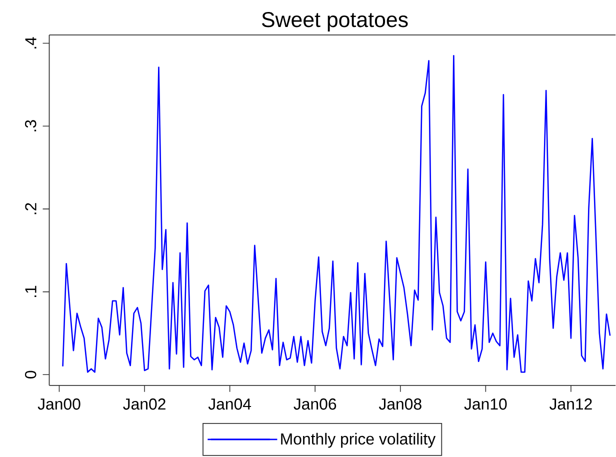  What do you see at coordinates (358, 440) in the screenshot?
I see `legend-label: Monthly price volatility` at bounding box center [358, 440].